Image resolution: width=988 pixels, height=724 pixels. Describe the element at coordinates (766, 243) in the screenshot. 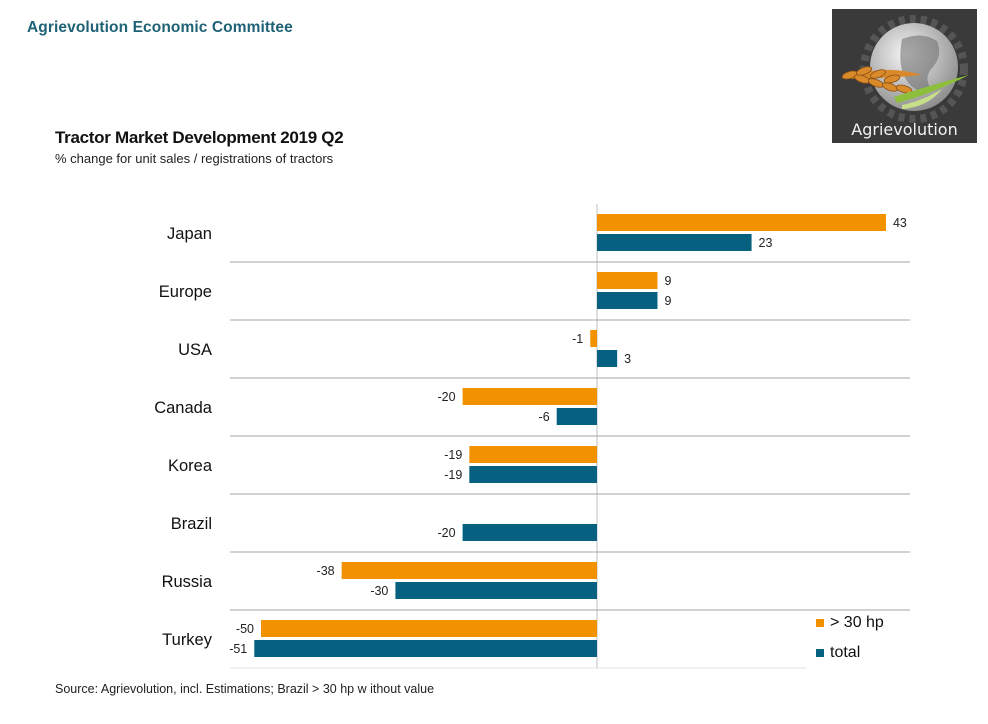

I see `data-label: 23` at that location.